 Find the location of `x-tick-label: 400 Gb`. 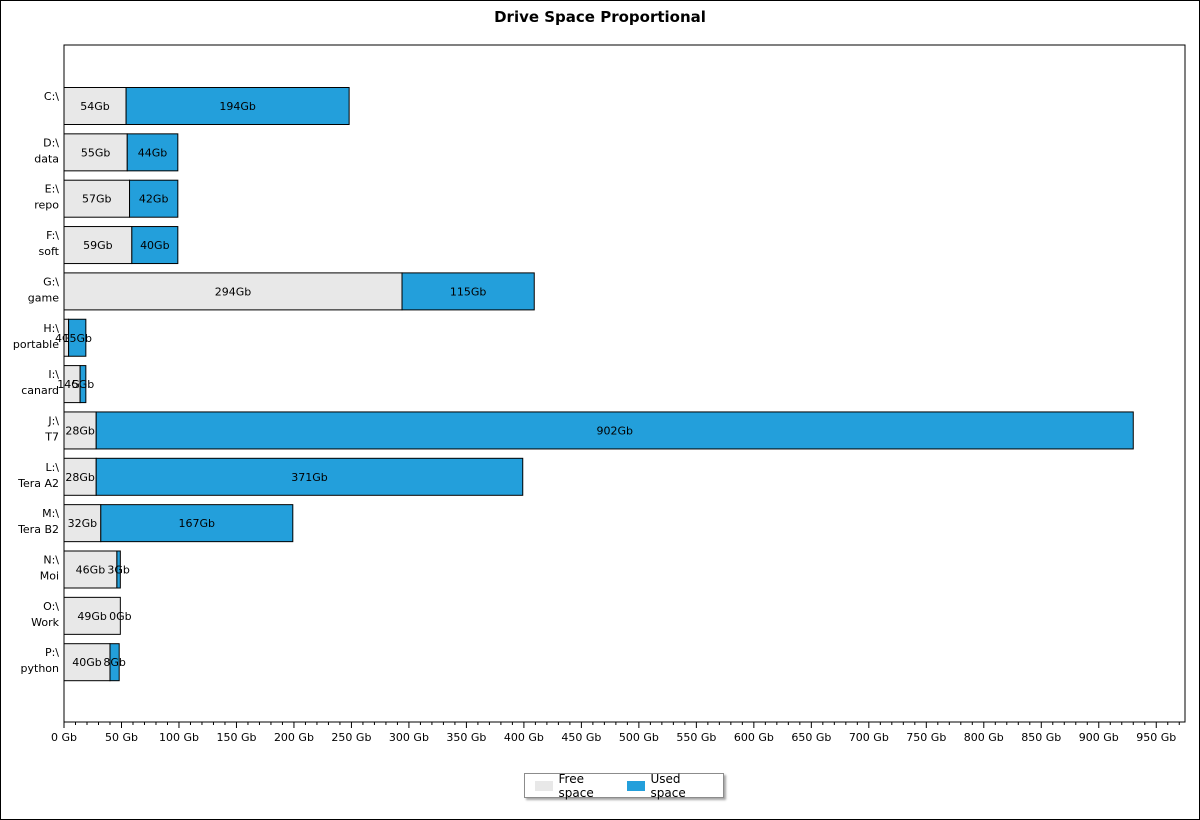

x-tick-label: 400 Gb is located at coordinates (524, 737).